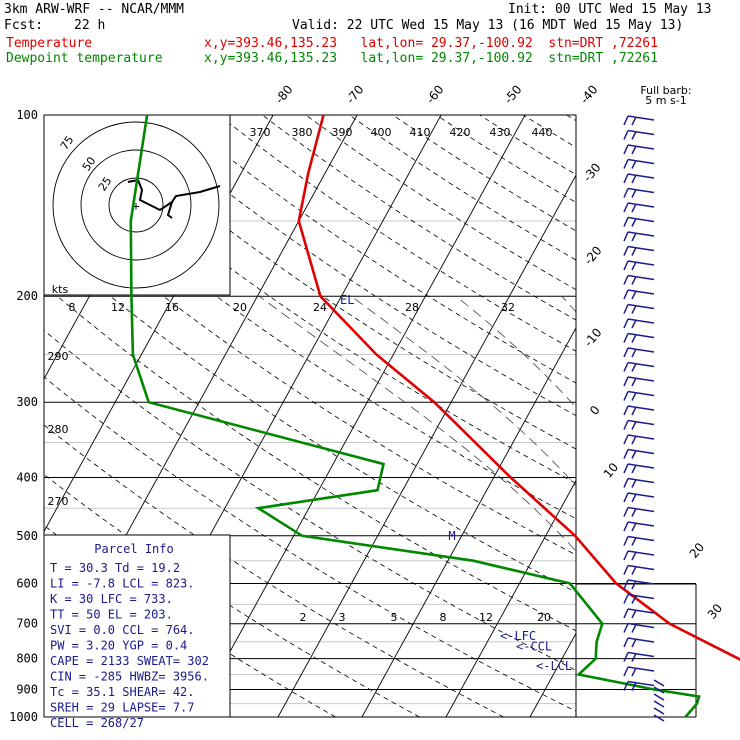 This screenshot has width=740, height=740. Describe the element at coordinates (27, 624) in the screenshot. I see `pressure-label-700: 700` at that location.